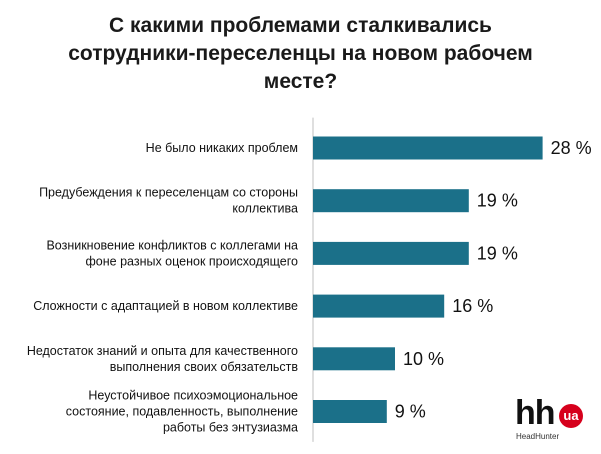 This screenshot has height=454, width=601. What do you see at coordinates (535, 413) in the screenshot?
I see `logo-text: hh` at bounding box center [535, 413].